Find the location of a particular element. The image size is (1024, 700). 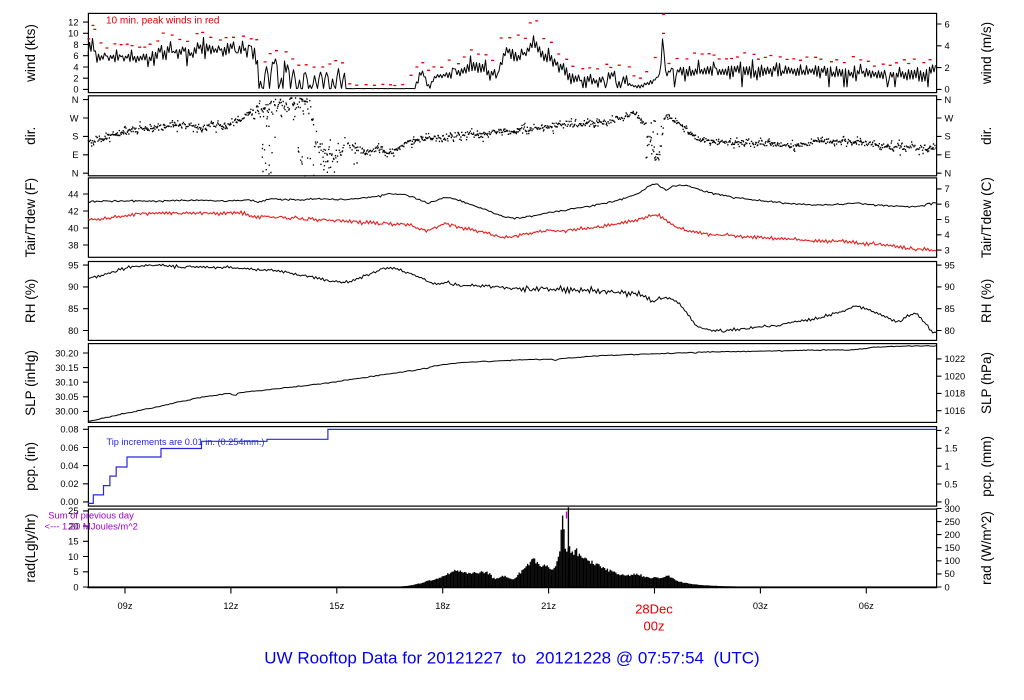

svg-text: 250 is located at coordinates (953, 522).